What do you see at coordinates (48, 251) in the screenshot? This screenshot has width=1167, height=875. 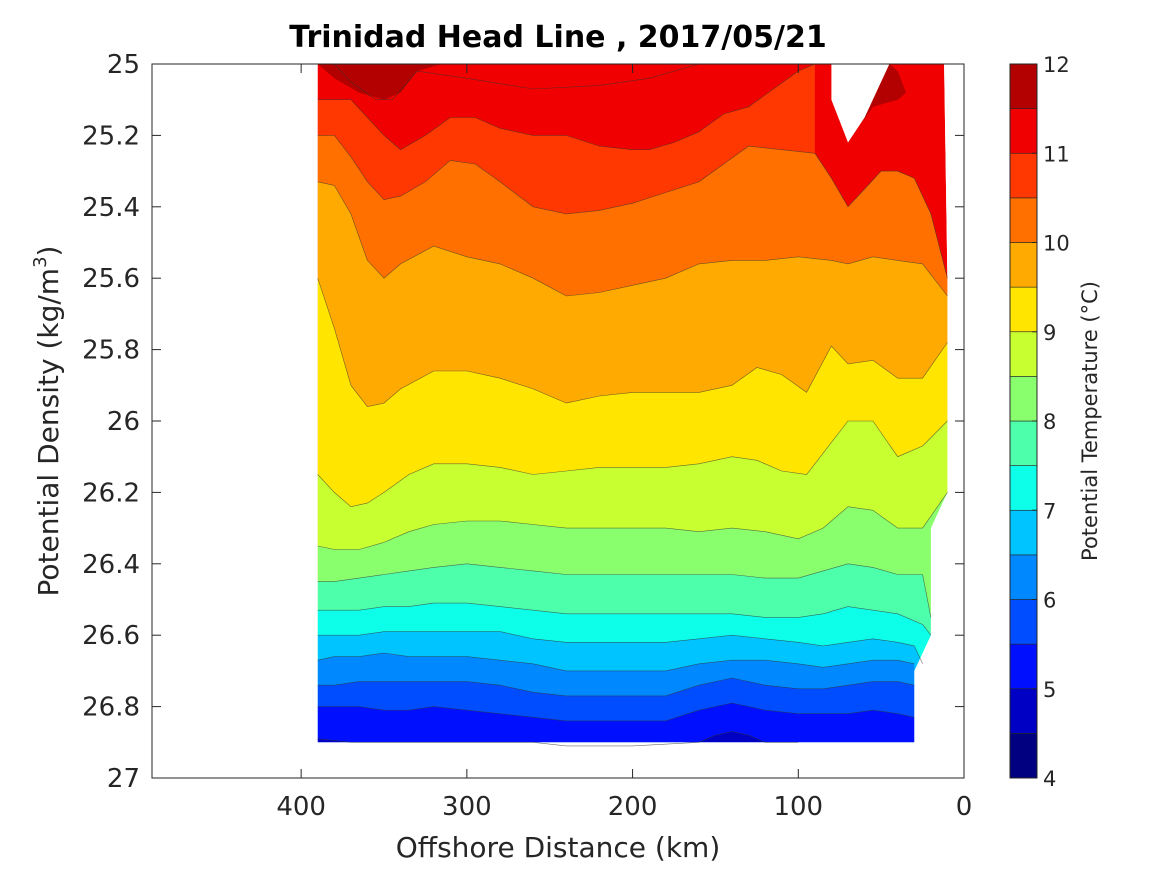 I see `y-axis-label-close: )` at bounding box center [48, 251].